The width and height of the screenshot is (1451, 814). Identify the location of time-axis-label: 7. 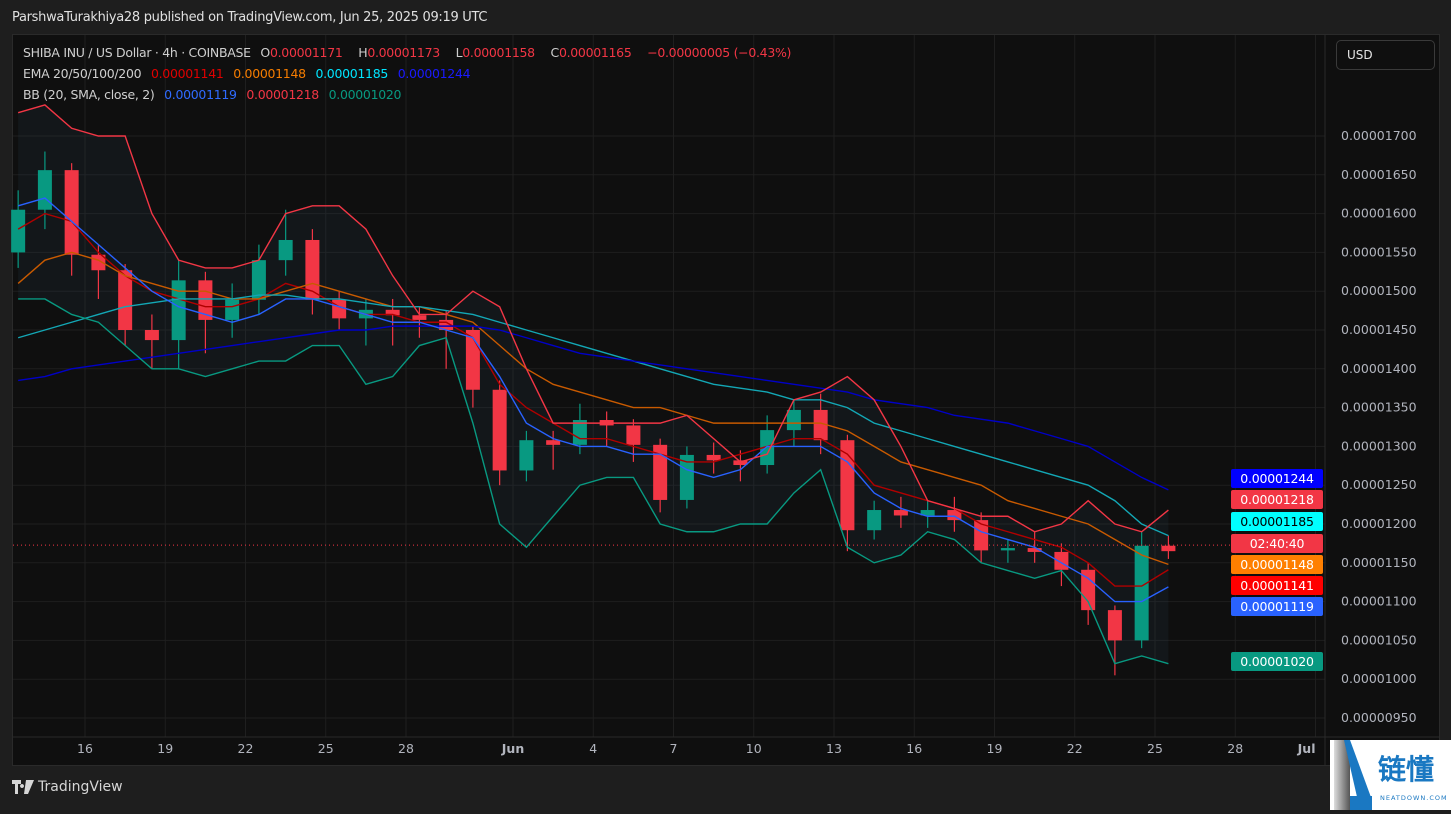
(674, 748).